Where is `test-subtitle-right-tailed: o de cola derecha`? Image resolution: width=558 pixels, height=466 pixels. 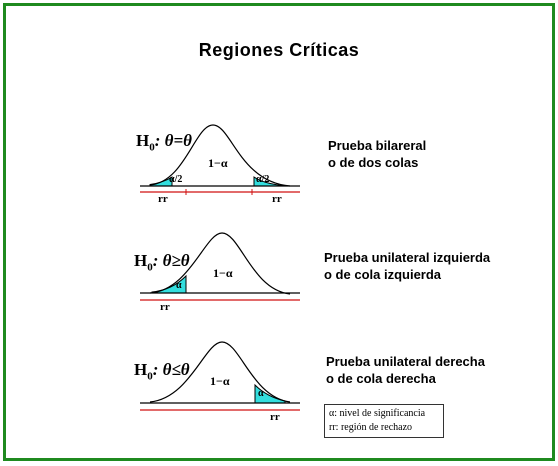 test-subtitle-right-tailed: o de cola derecha is located at coordinates (381, 378).